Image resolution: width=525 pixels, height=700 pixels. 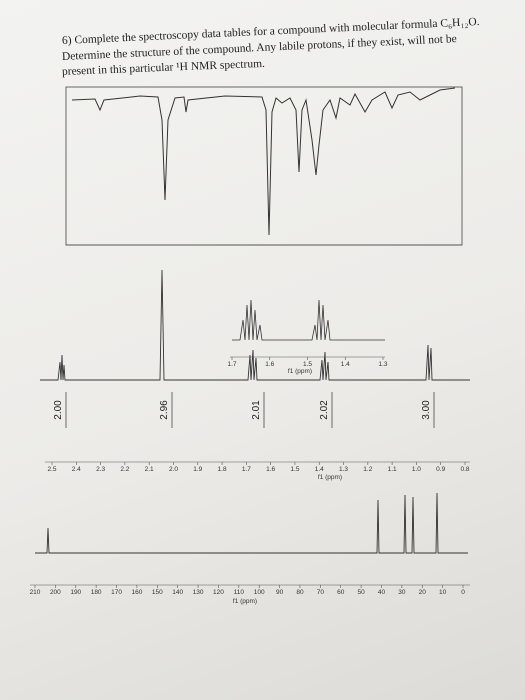 I want to click on h-tick-label: 2.3, so click(x=100, y=469).